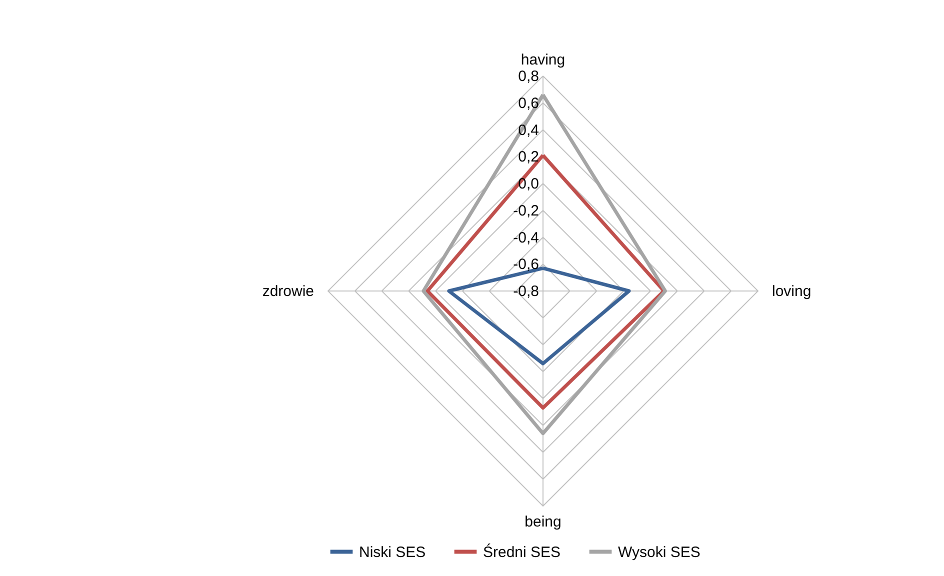 The image size is (944, 576). I want to click on y-tick-label: -0,4, so click(526, 237).